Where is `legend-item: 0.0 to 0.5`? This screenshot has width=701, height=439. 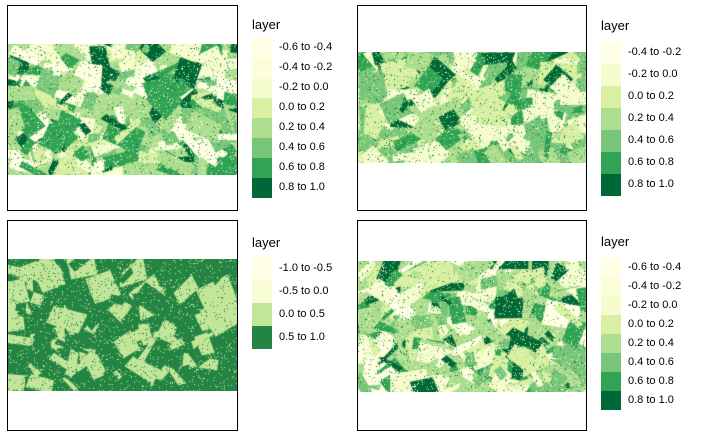
legend-item: 0.0 to 0.5 is located at coordinates (312, 314).